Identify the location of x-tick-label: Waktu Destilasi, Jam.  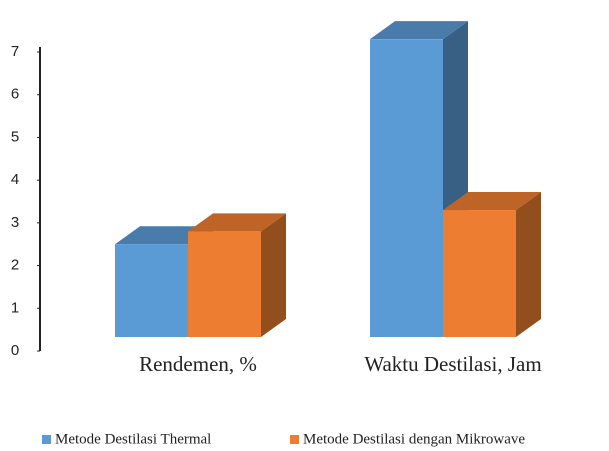
(452, 364).